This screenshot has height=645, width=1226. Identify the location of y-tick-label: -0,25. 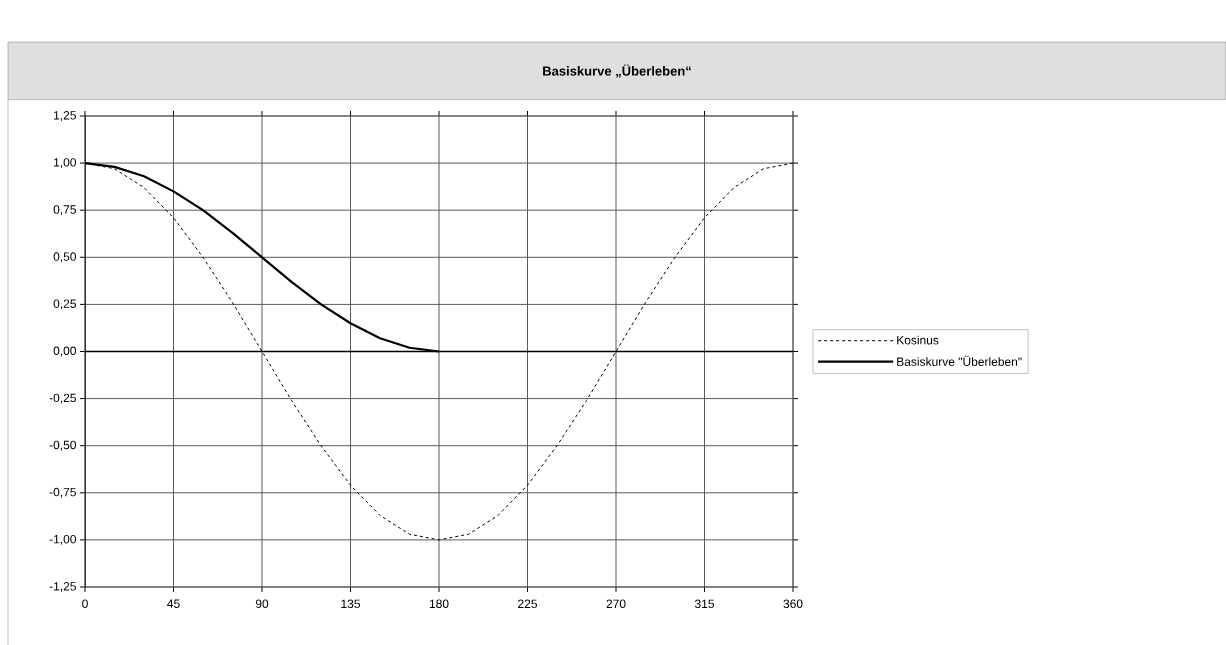
(62, 398).